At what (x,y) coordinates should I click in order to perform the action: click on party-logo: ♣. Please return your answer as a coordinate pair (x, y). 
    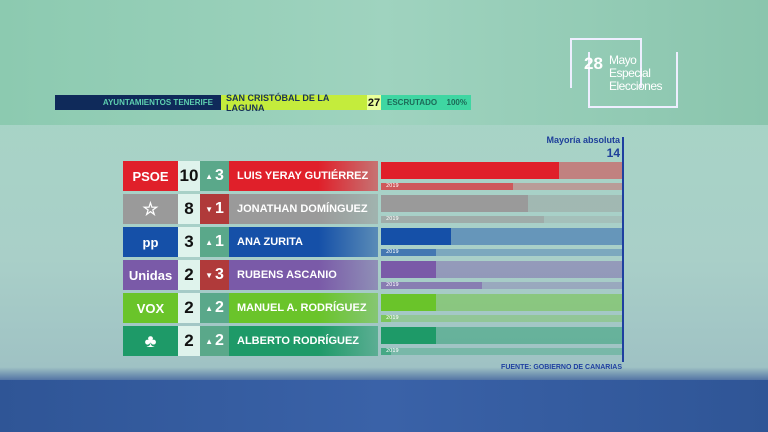
    Looking at the image, I should click on (150, 341).